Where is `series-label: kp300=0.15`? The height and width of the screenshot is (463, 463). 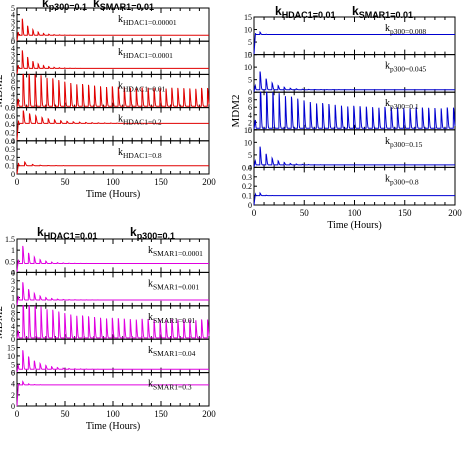 series-label: kp300=0.15 is located at coordinates (404, 142).